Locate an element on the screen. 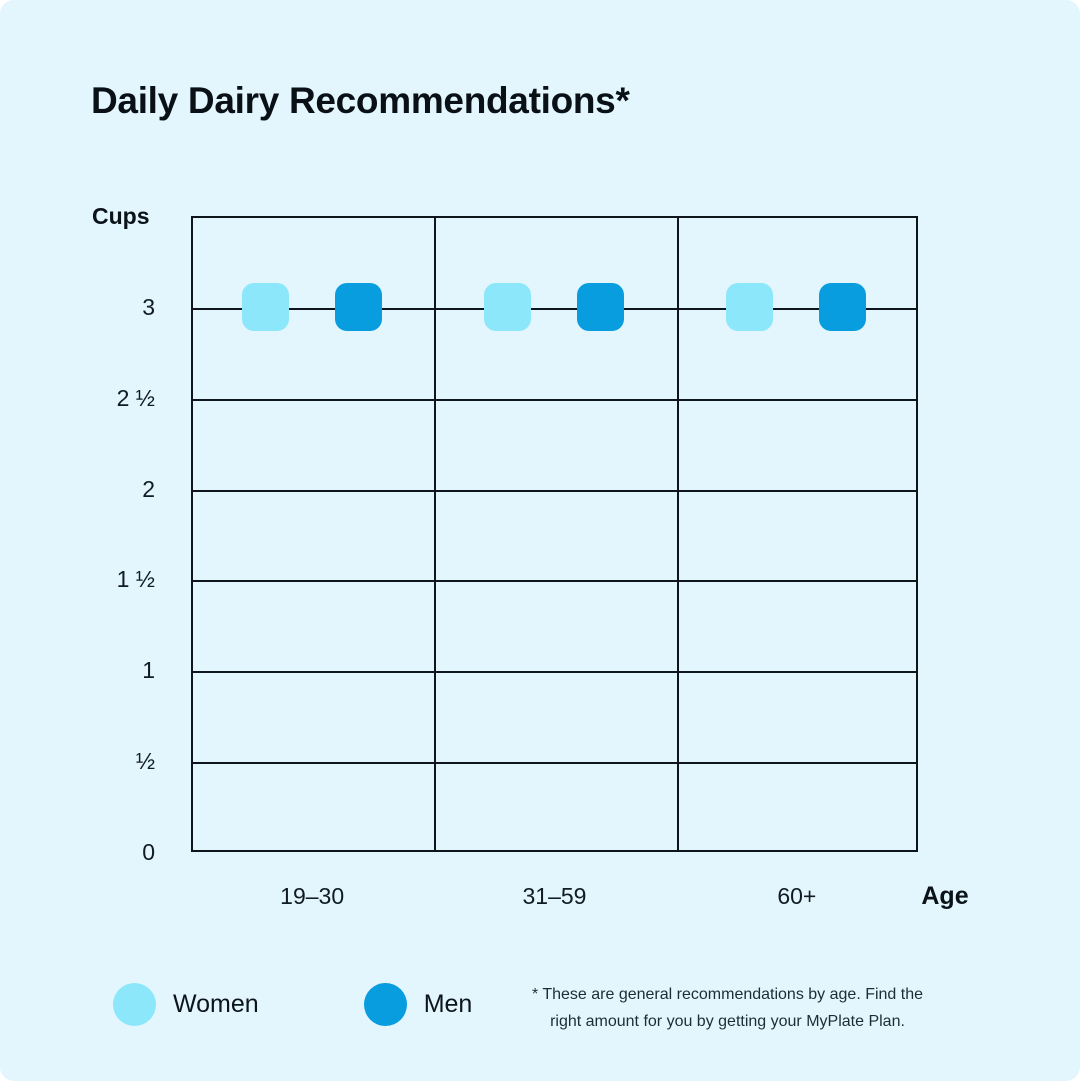  y-axis-title: Cups is located at coordinates (121, 216).